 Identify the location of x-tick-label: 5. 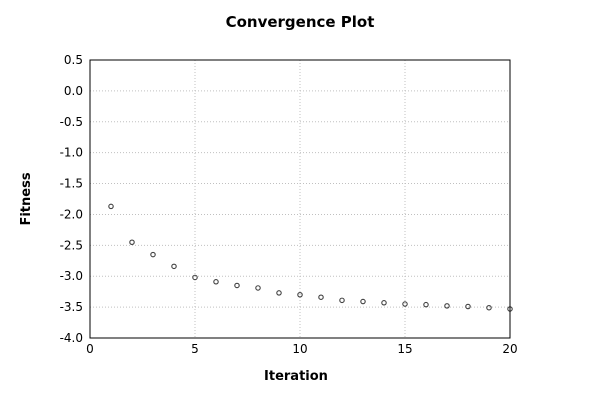
(195, 349).